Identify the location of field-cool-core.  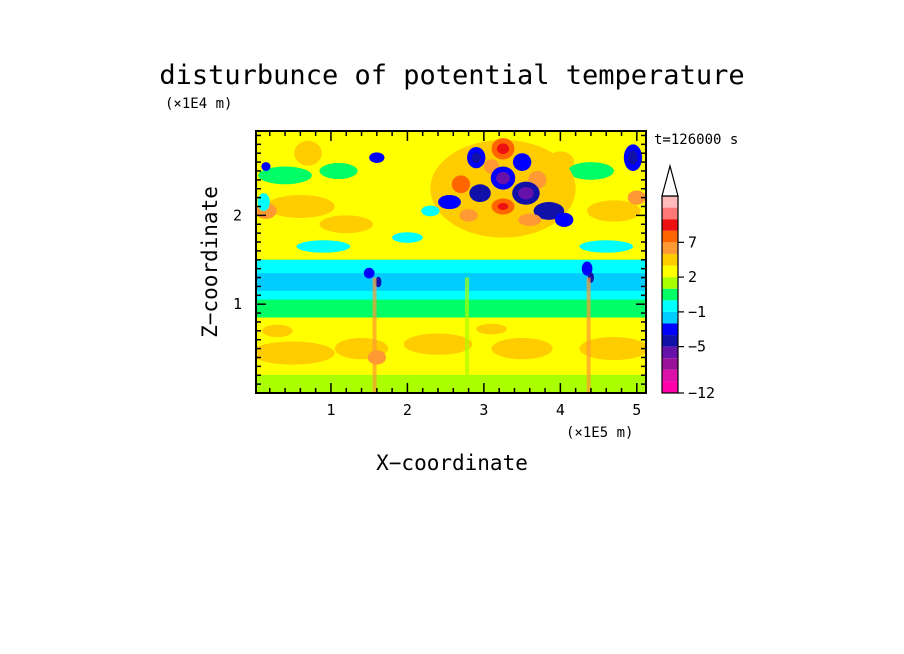
(451, 282).